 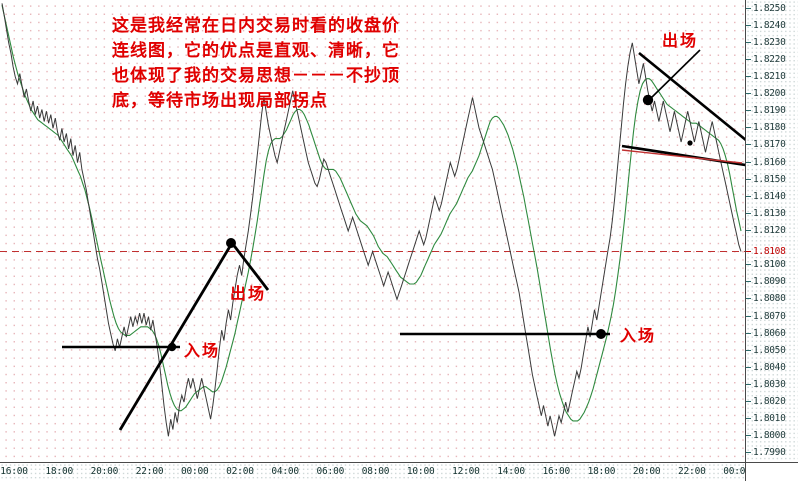 I want to click on price-tick: 1.8160, so click(x=766, y=162).